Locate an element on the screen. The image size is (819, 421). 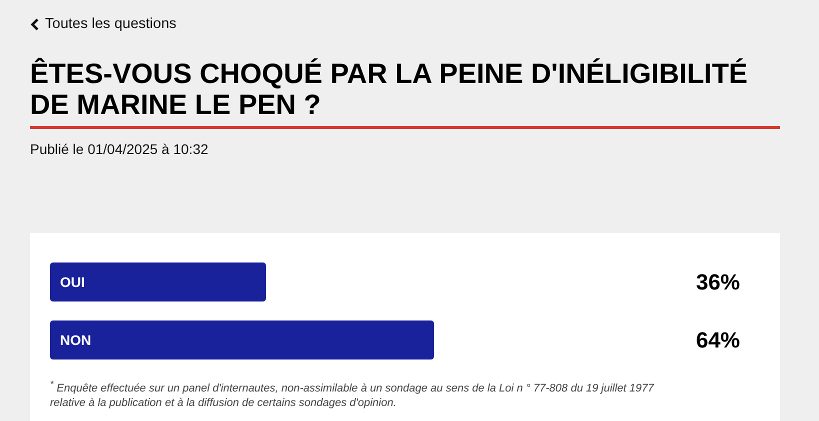
data-label: 64% is located at coordinates (718, 340).